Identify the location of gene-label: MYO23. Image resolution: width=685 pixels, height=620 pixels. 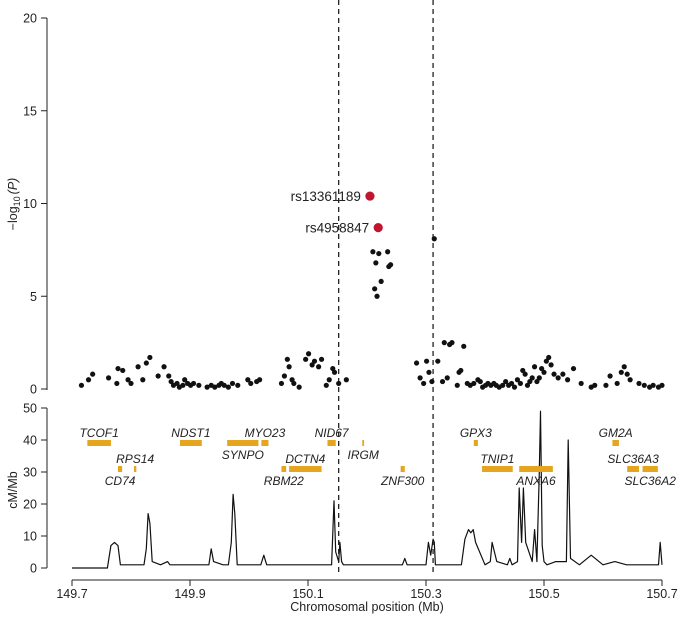
(265, 433).